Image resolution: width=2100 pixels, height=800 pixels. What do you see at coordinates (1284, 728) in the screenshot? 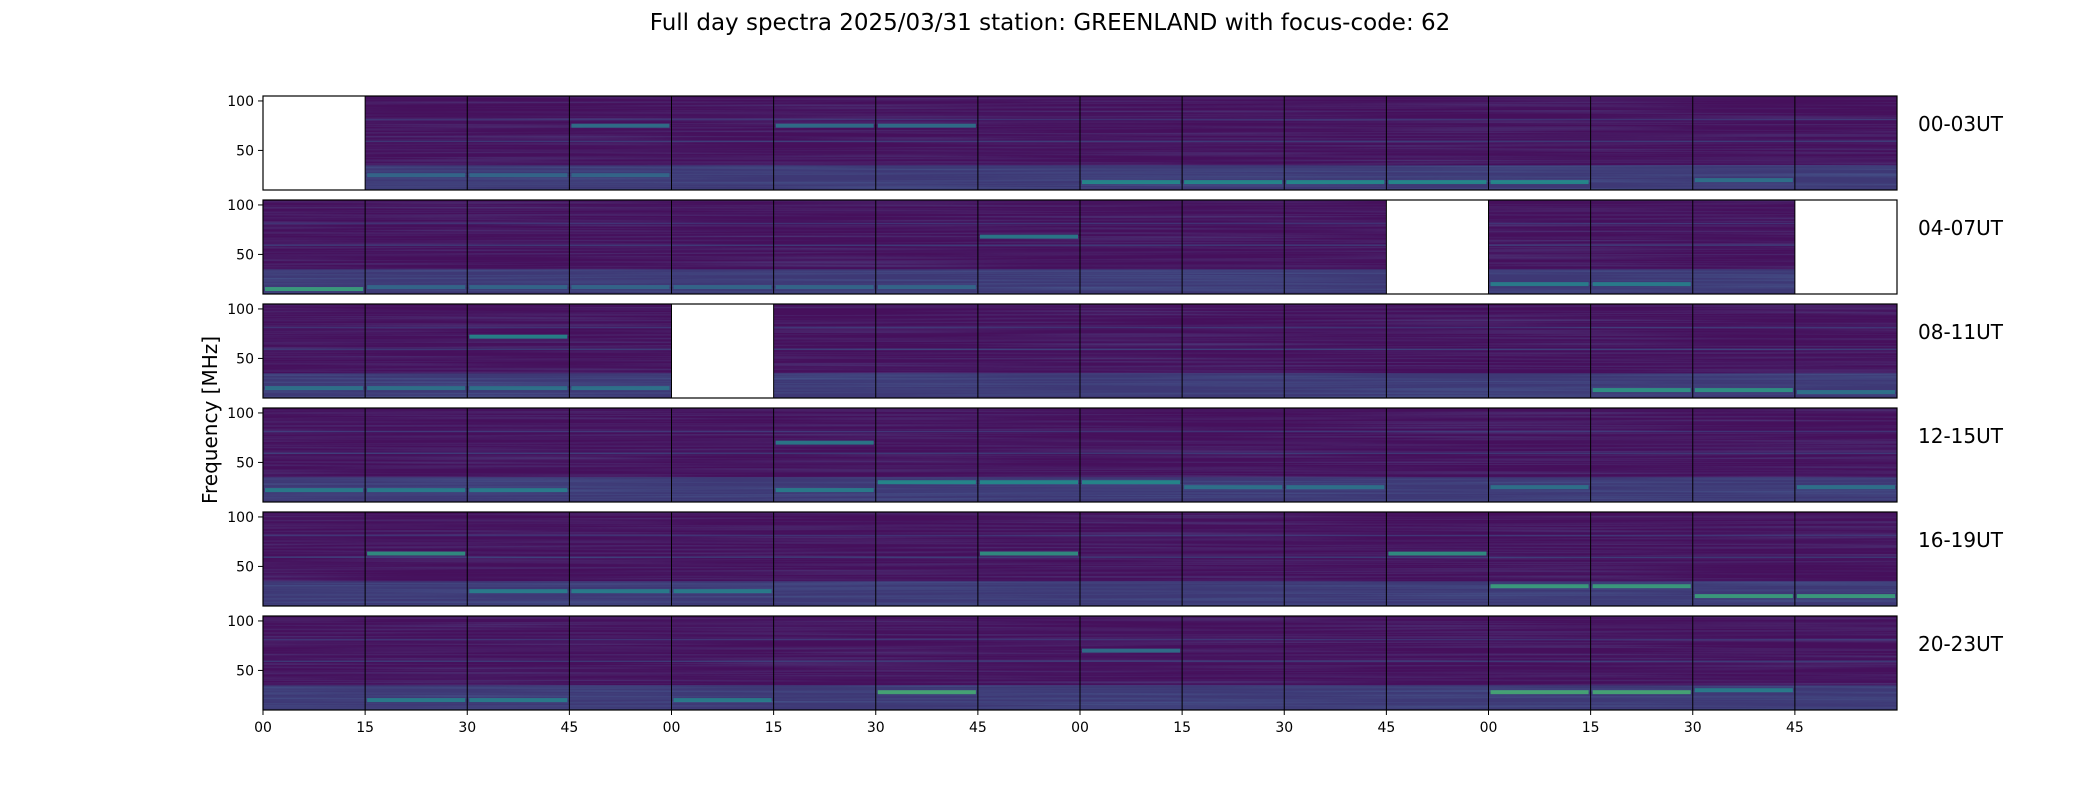
I see `x-tick-label: 30` at bounding box center [1284, 728].